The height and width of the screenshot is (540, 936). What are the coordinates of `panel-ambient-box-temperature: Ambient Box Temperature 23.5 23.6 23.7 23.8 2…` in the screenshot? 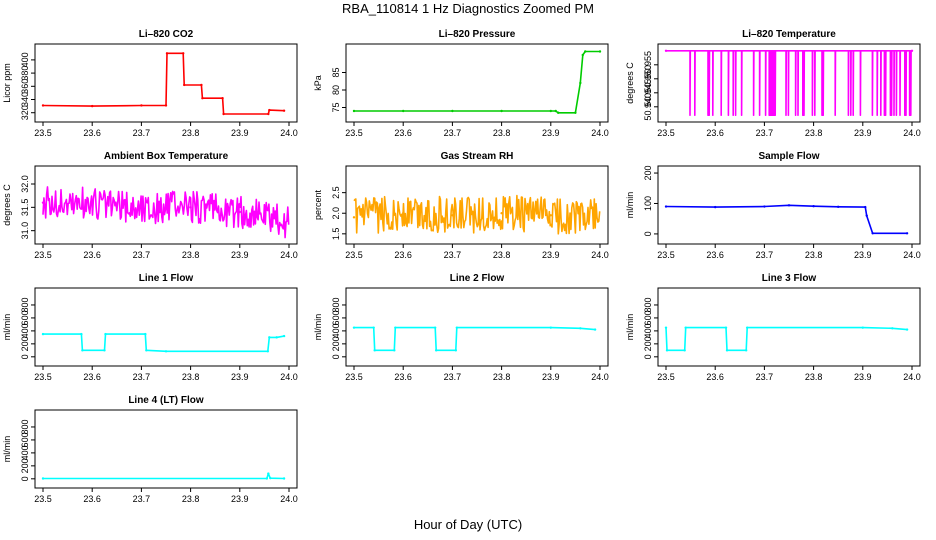 It's located at (150, 205).